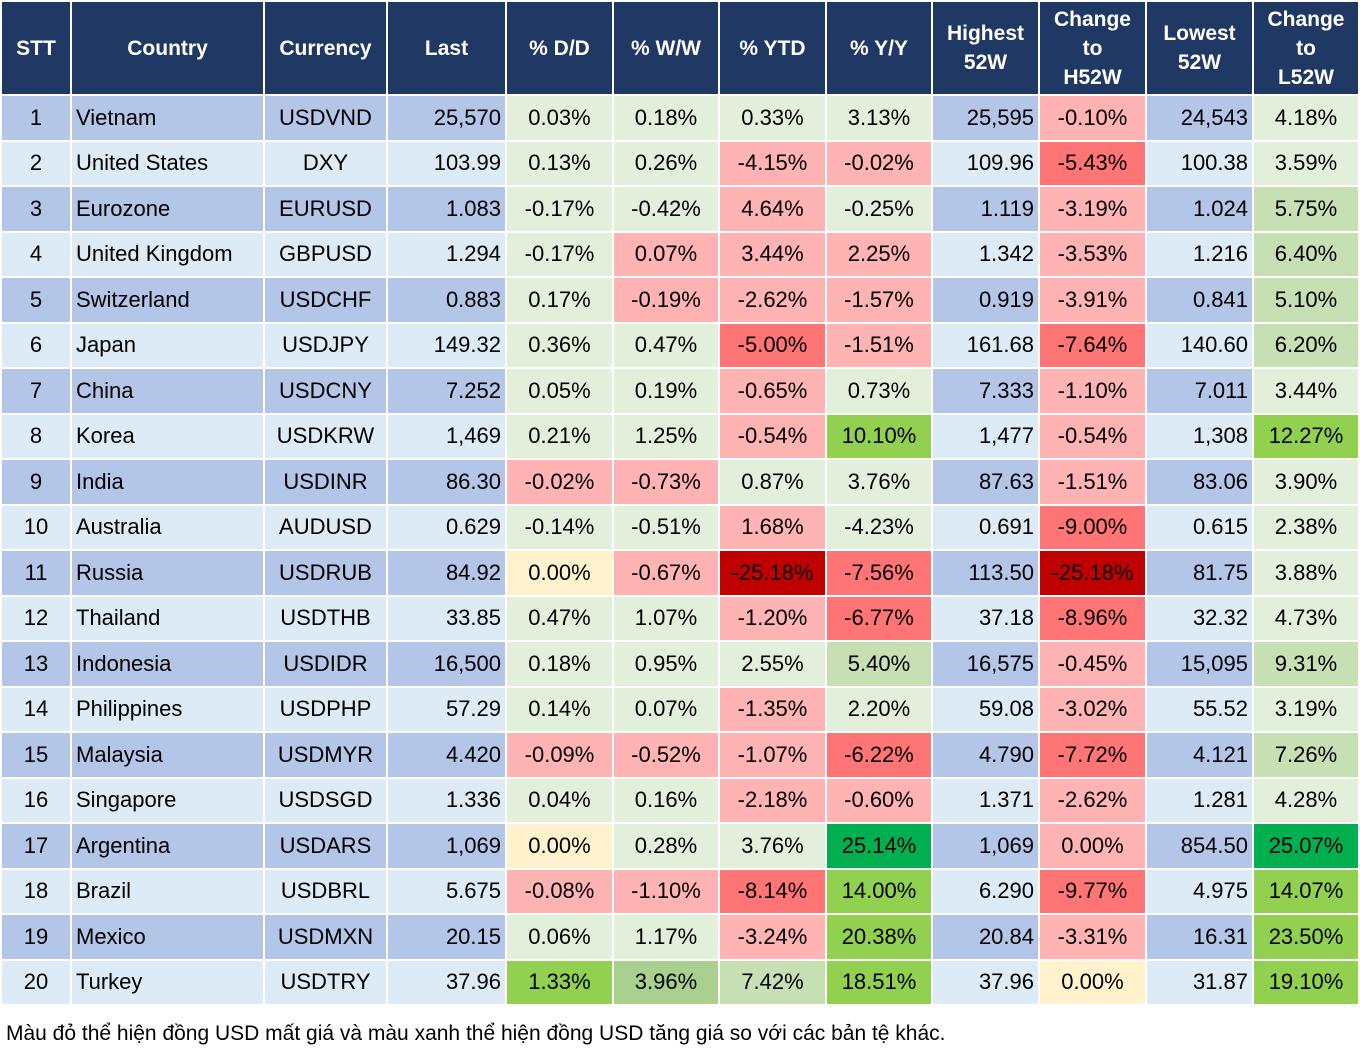 The width and height of the screenshot is (1360, 1054). Describe the element at coordinates (1306, 163) in the screenshot. I see `change-to-l52w-cell: 3.59%` at that location.